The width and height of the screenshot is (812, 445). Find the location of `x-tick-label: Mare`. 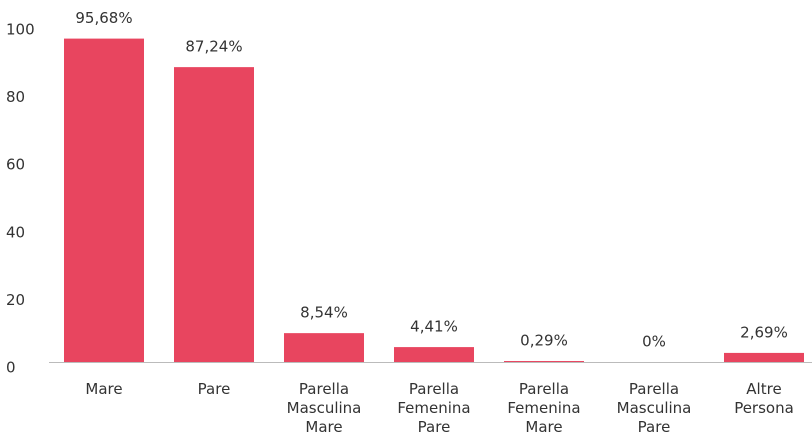

x-tick-label: Mare is located at coordinates (104, 389).